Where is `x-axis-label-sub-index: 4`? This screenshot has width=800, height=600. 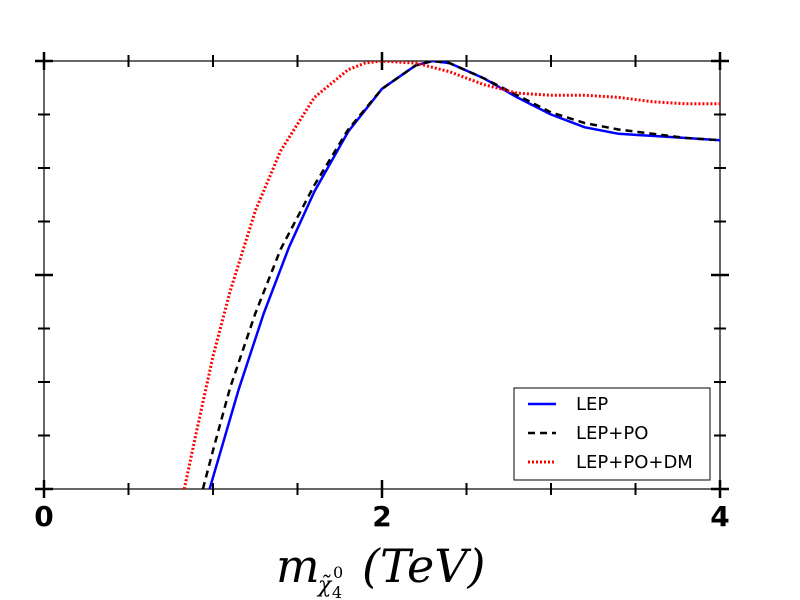 x-axis-label-sub-index: 4 is located at coordinates (337, 591).